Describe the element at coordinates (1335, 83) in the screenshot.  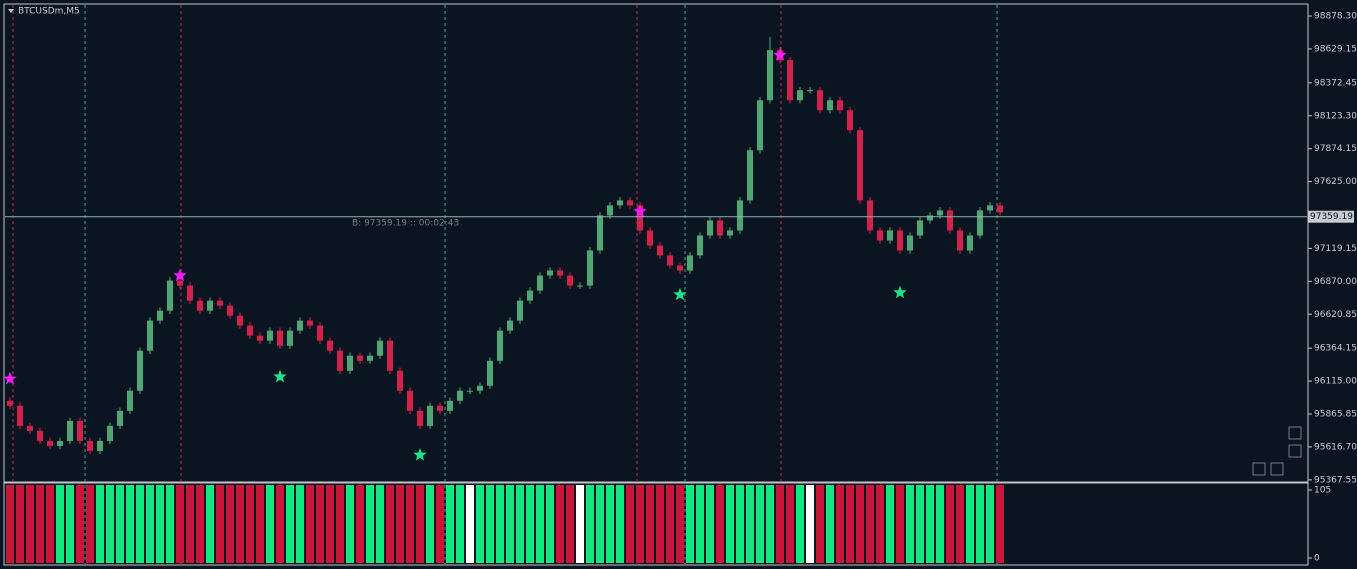
I see `y-tick-label: 98372.45` at that location.